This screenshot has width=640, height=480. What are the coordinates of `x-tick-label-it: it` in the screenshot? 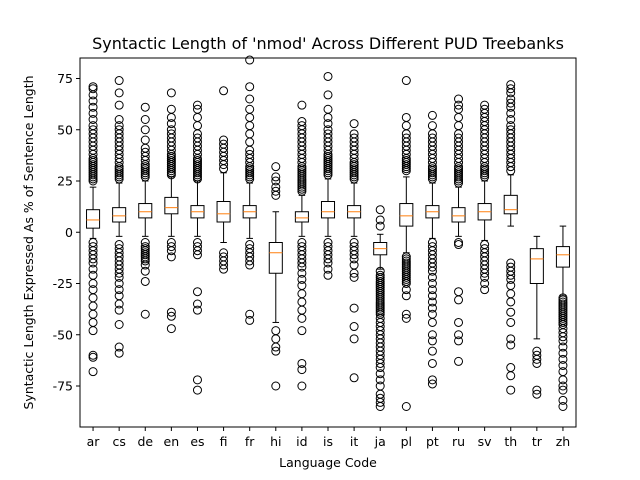 It's located at (354, 441).